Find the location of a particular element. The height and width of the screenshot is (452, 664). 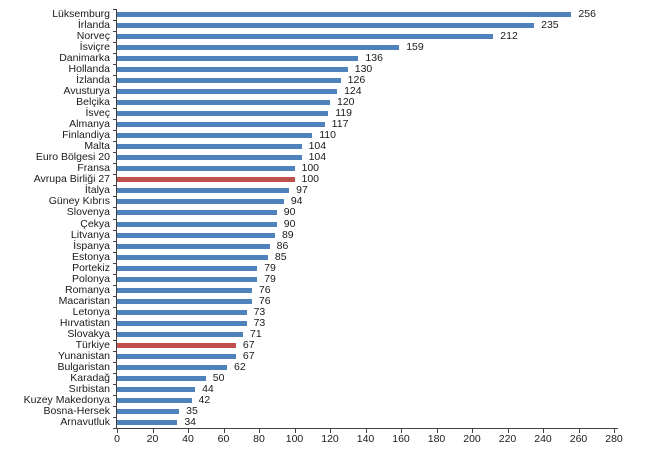

bar-highlighted is located at coordinates (176, 345).